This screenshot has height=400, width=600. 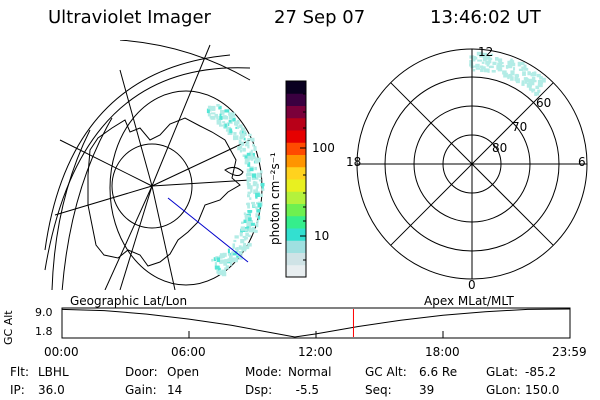 I want to click on instrument-title: Ultraviolet Imager, so click(x=129, y=17).